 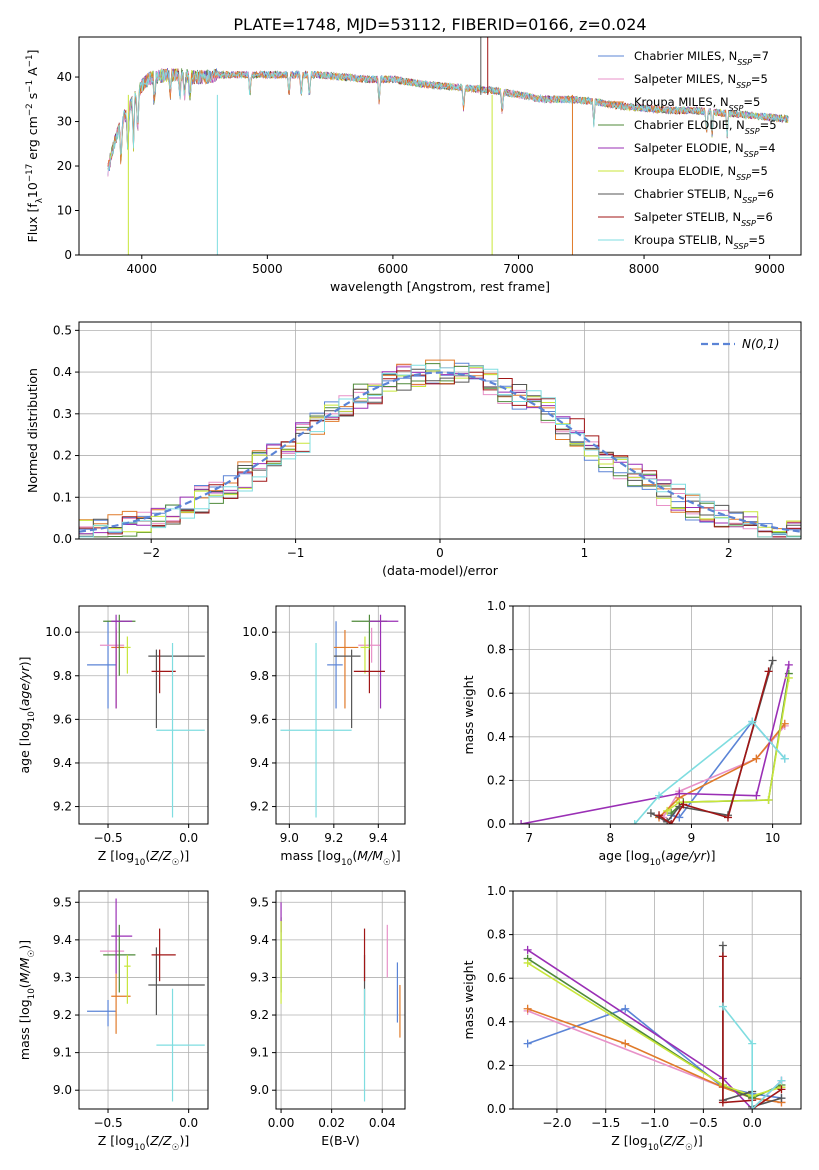 What do you see at coordinates (27, 714) in the screenshot?
I see `z_age-ylabel: age [log10(age/yr)]` at bounding box center [27, 714].